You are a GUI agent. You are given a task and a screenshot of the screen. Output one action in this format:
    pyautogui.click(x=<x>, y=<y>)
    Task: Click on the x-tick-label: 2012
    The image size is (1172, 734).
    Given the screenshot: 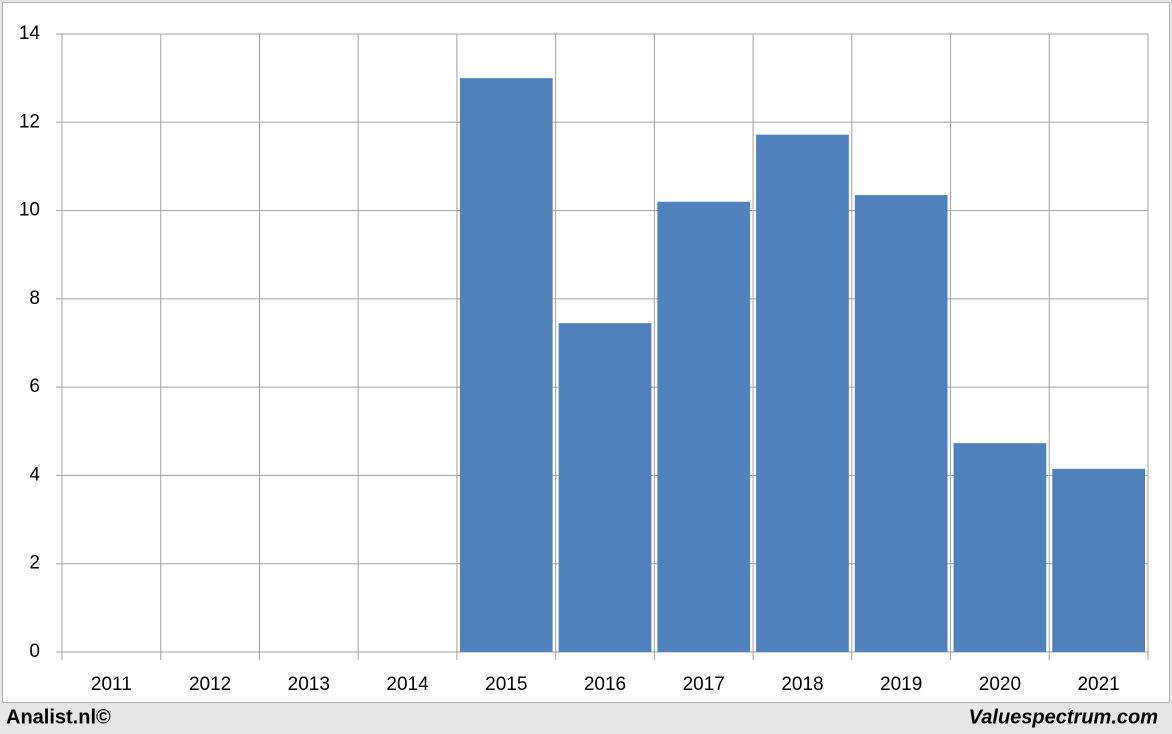 What is the action you would take?
    pyautogui.click(x=210, y=684)
    